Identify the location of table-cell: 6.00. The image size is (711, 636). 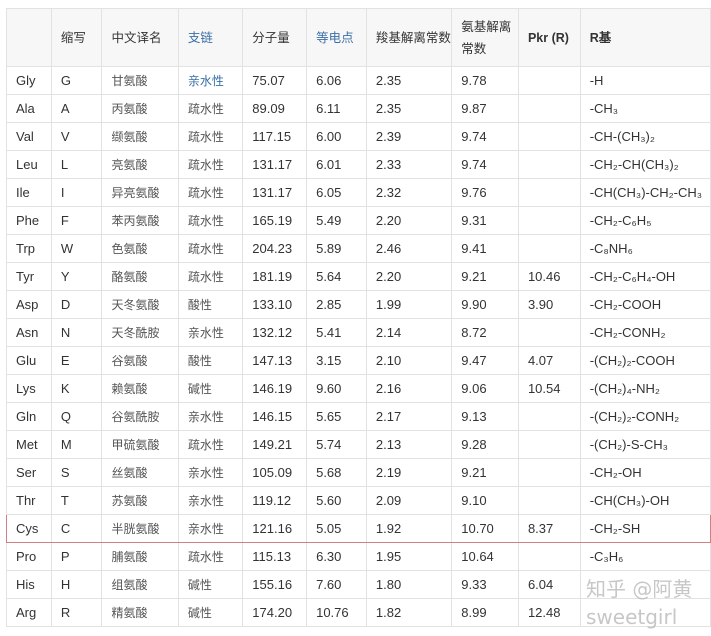
(336, 136).